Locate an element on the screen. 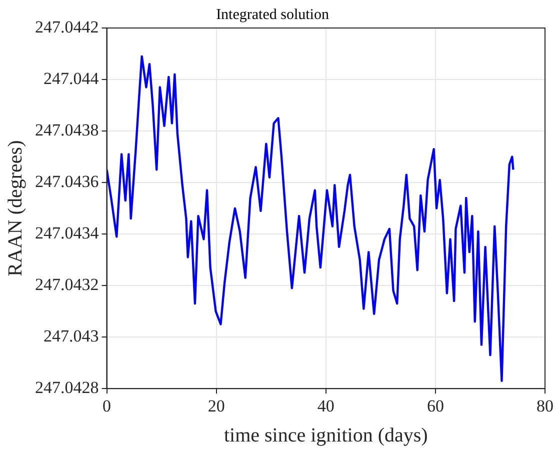  y-tick-label: 247.0434 is located at coordinates (67, 233).